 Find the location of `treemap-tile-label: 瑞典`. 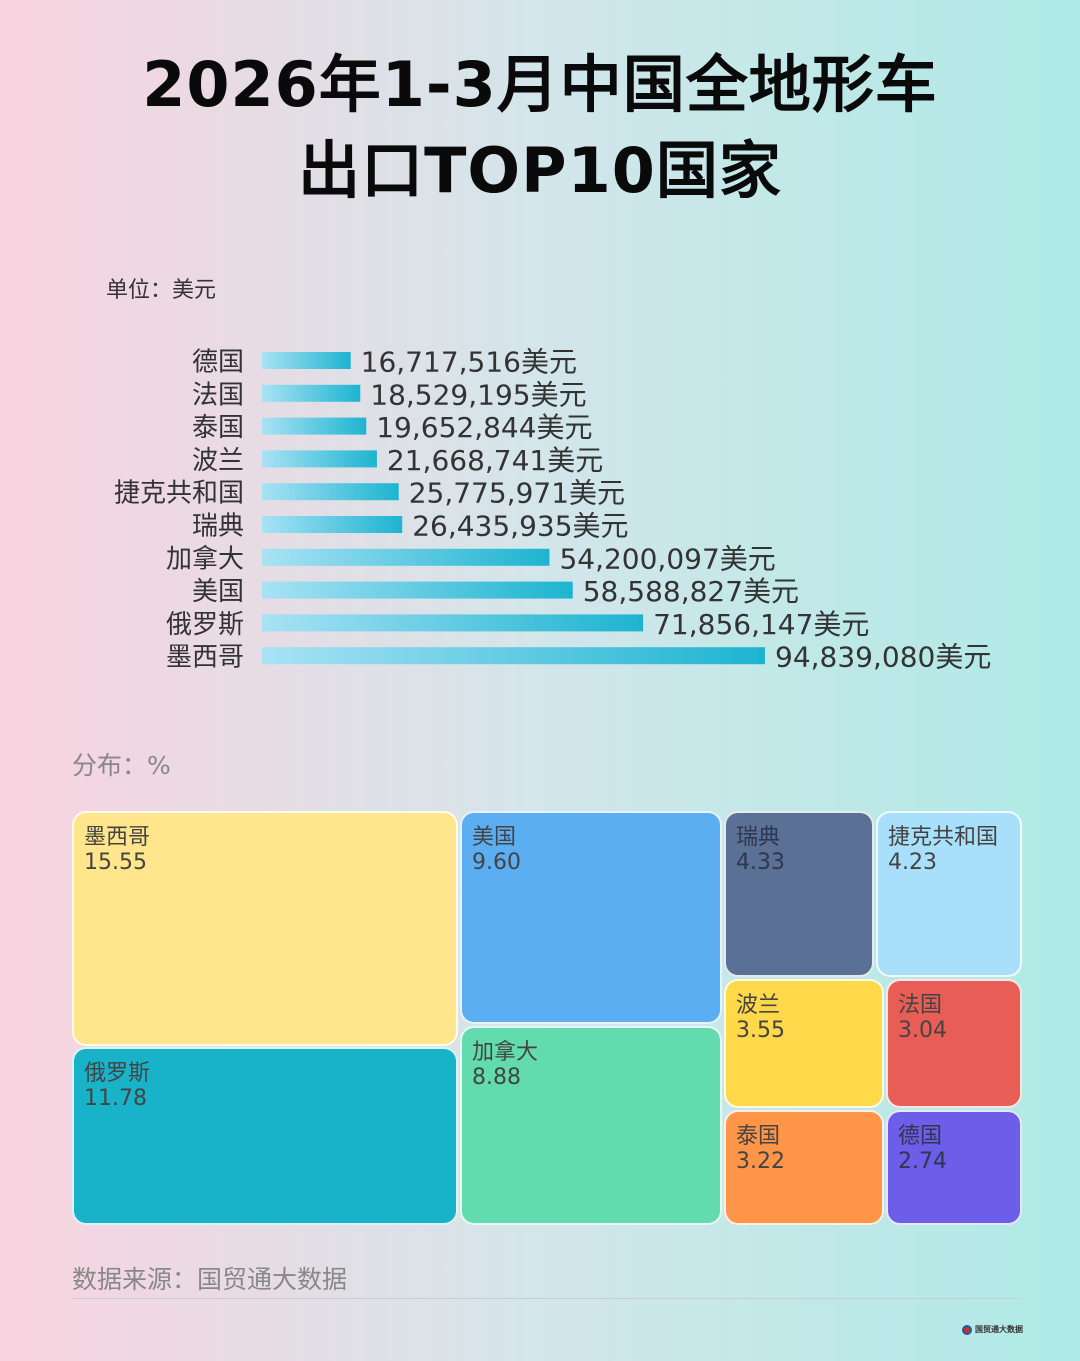

treemap-tile-label: 瑞典 is located at coordinates (758, 837).